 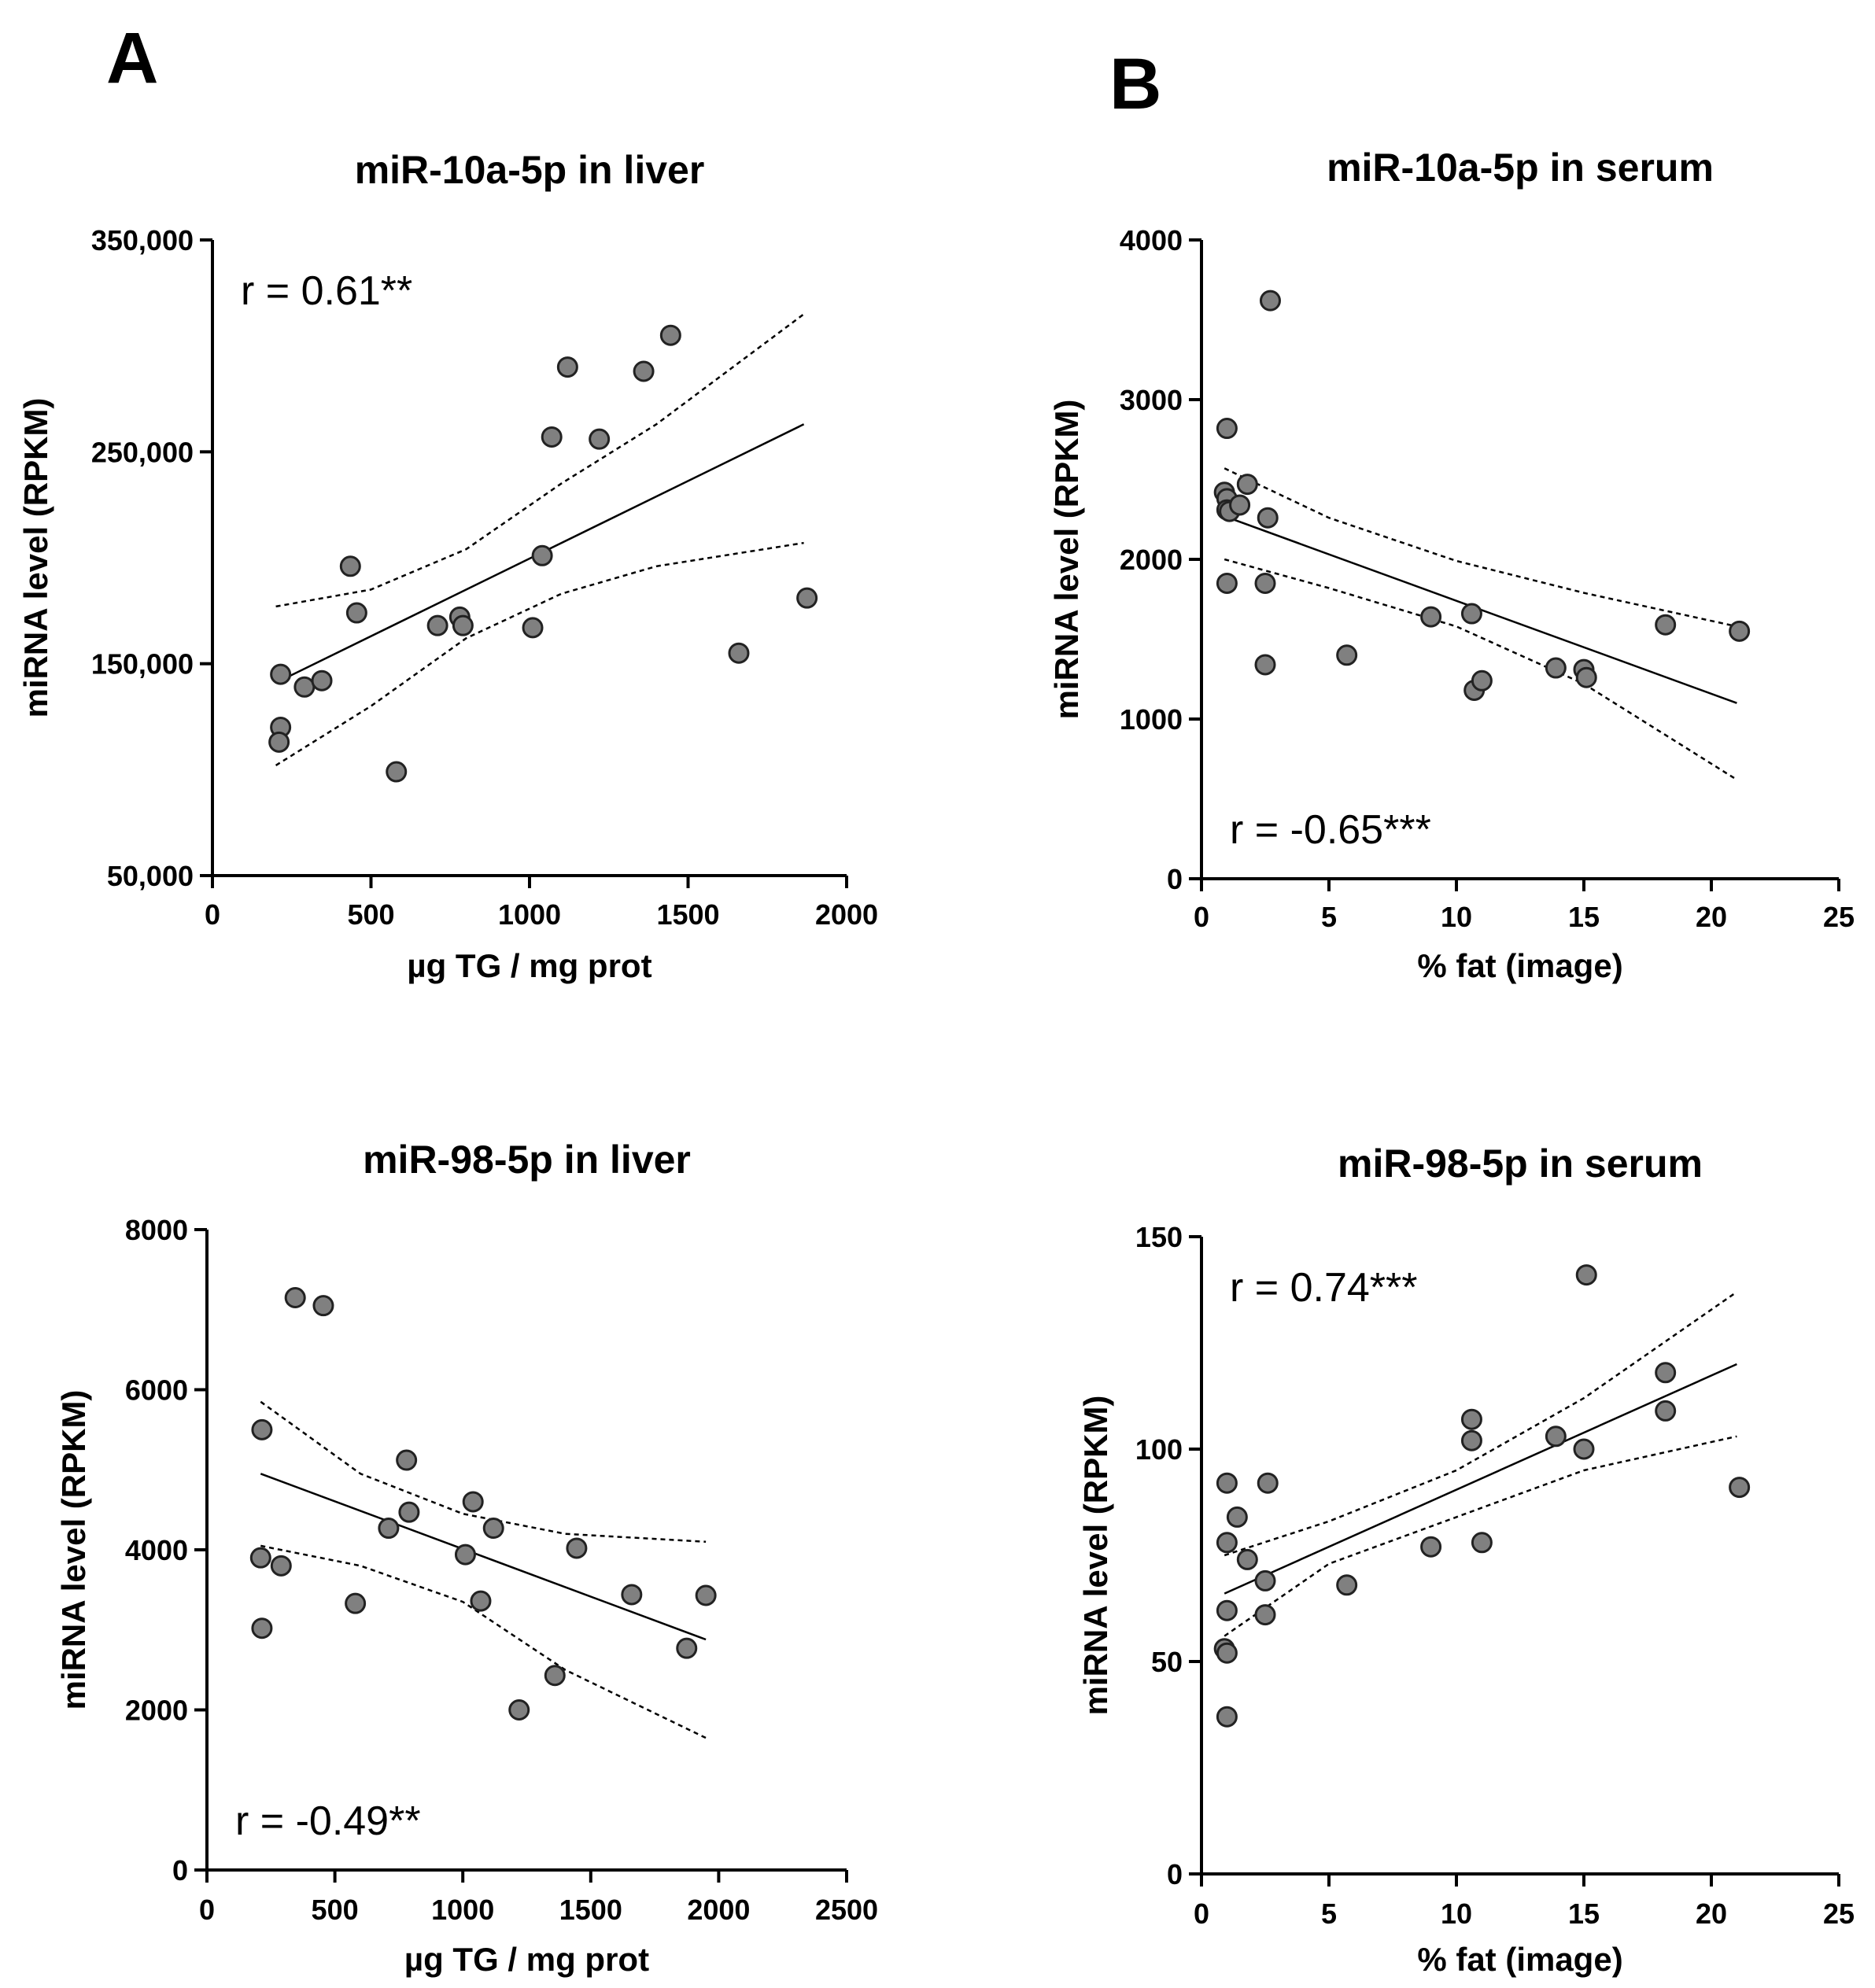 I want to click on x-tick-label: 20, so click(x=1711, y=917).